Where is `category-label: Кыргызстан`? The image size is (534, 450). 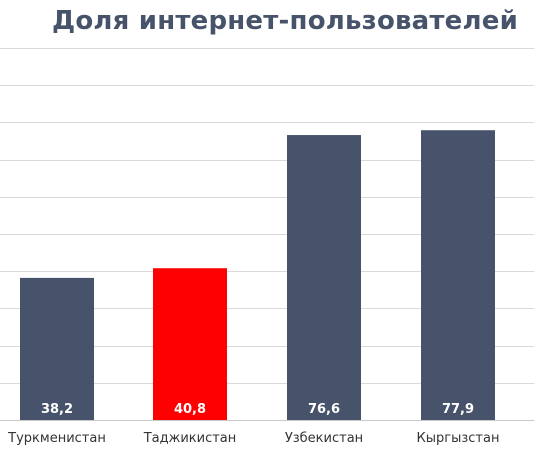
category-label: Кыргызстан is located at coordinates (458, 438).